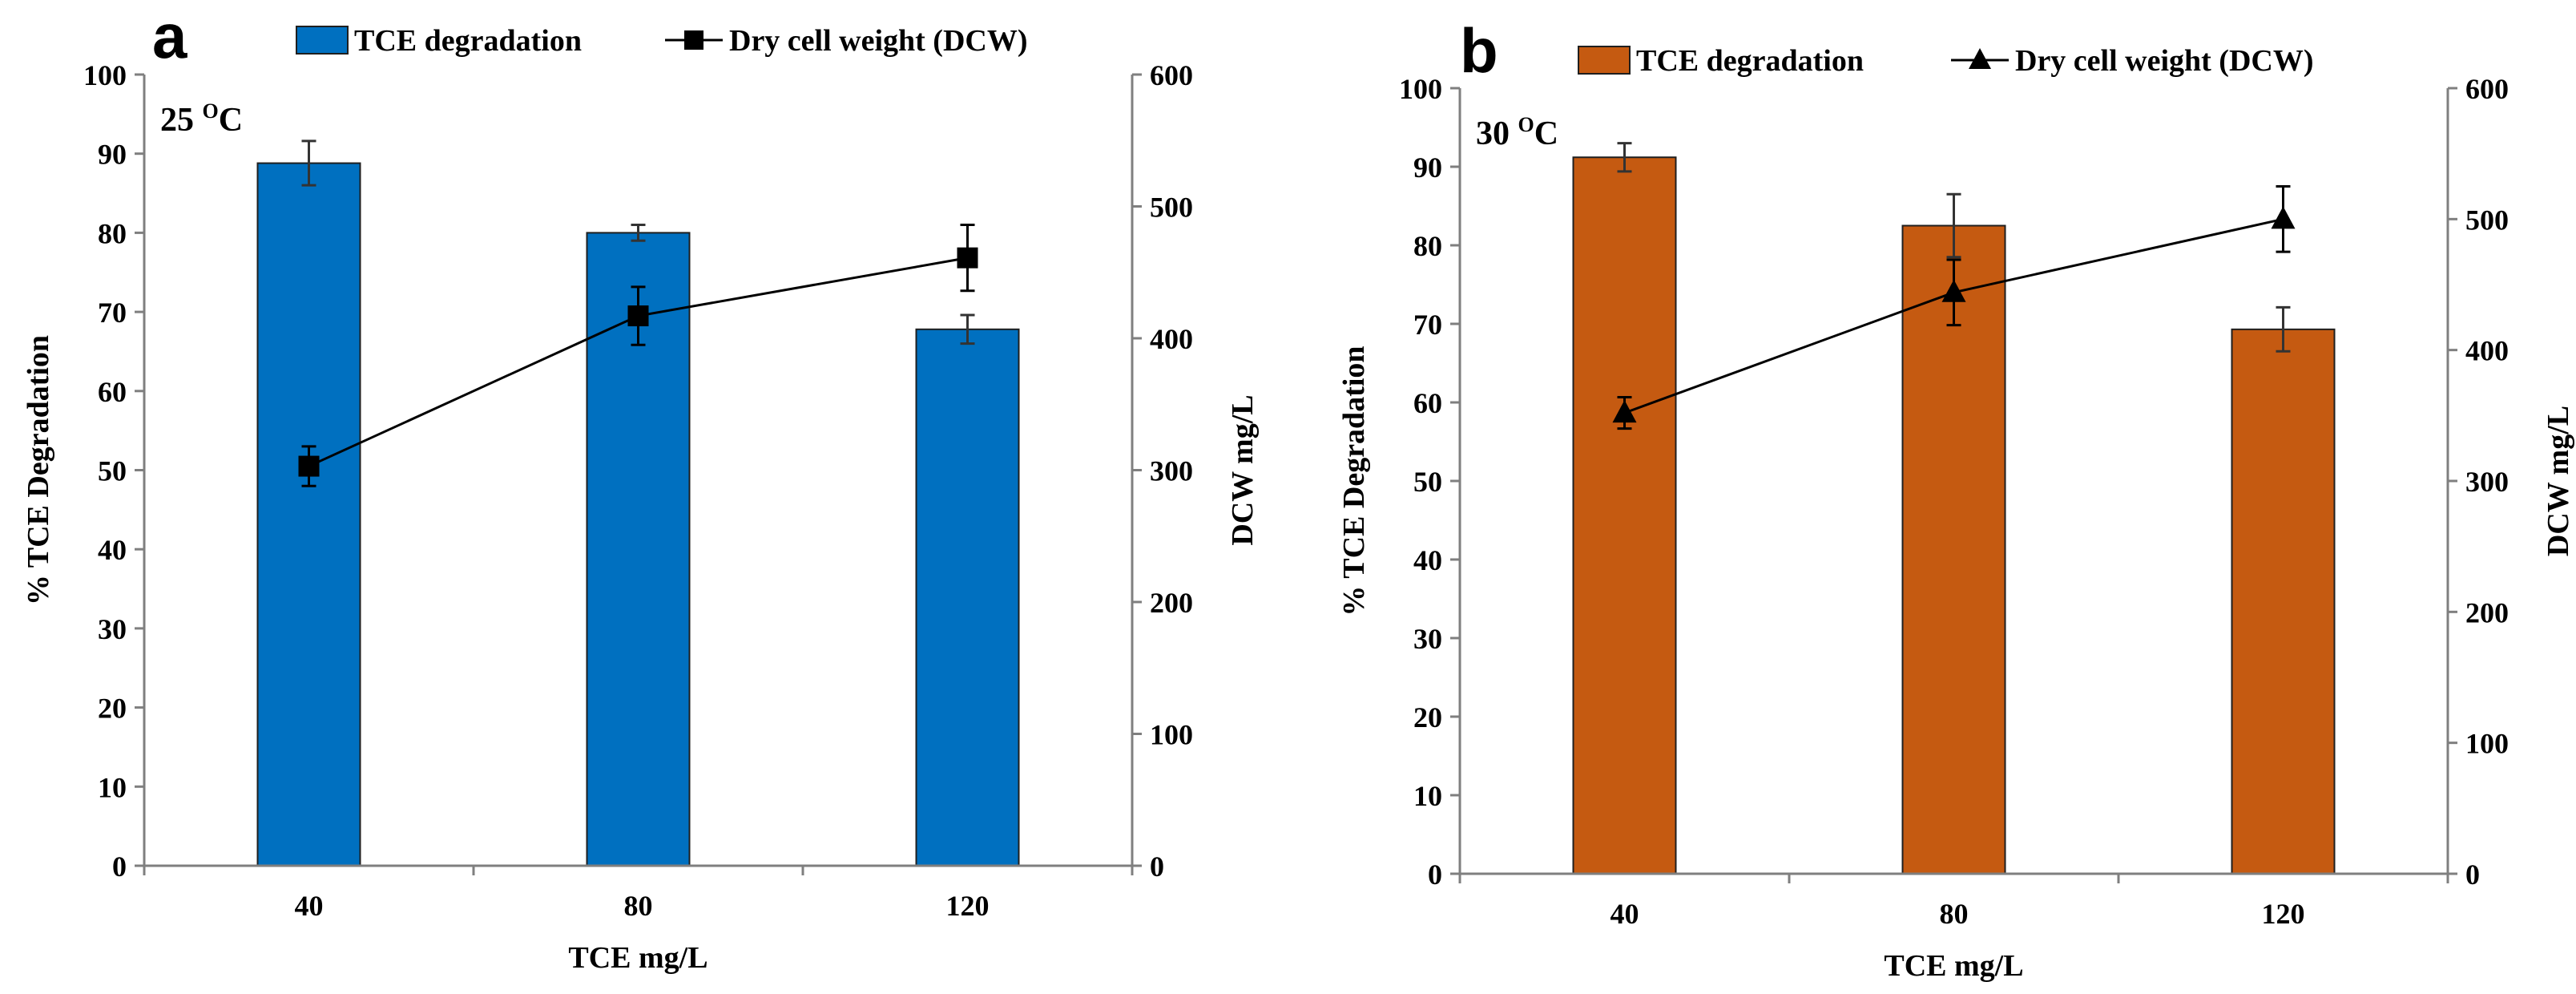 Image resolution: width=2576 pixels, height=994 pixels. I want to click on temperature-value: 25, so click(181, 121).